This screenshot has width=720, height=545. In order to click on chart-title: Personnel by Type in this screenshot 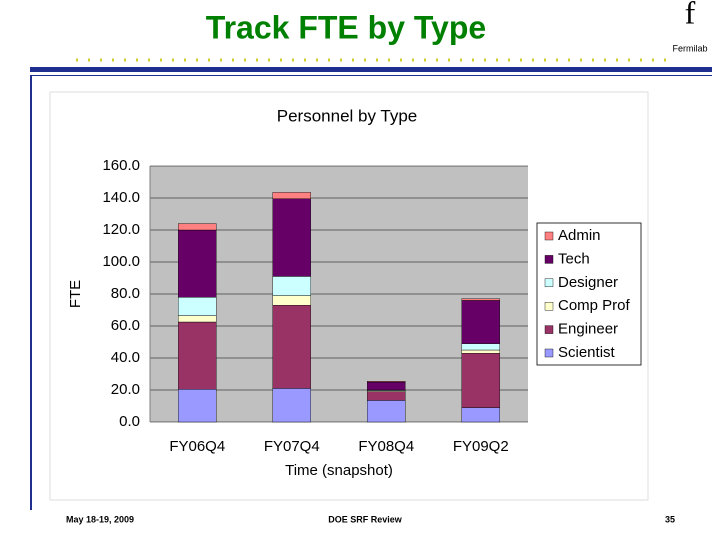, I will do `click(347, 115)`.